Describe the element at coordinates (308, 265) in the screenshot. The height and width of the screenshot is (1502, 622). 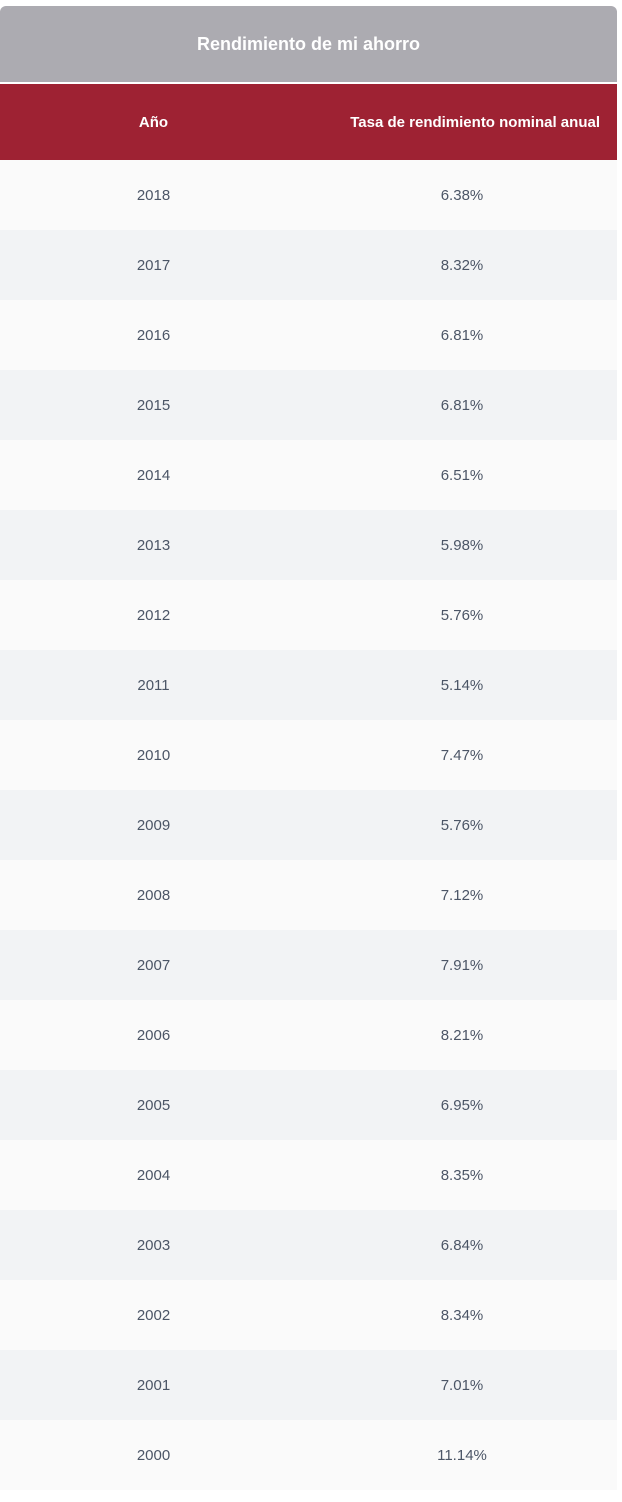
I see `table-row: 2017 8.32%` at that location.